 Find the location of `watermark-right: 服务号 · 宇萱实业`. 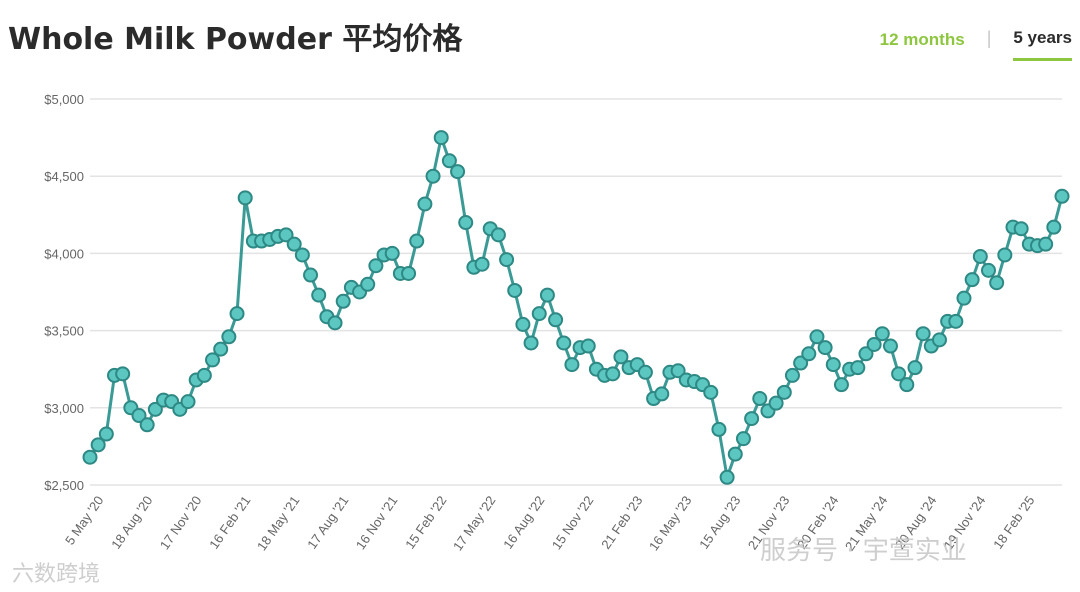

watermark-right: 服务号 · 宇萱实业 is located at coordinates (863, 551).